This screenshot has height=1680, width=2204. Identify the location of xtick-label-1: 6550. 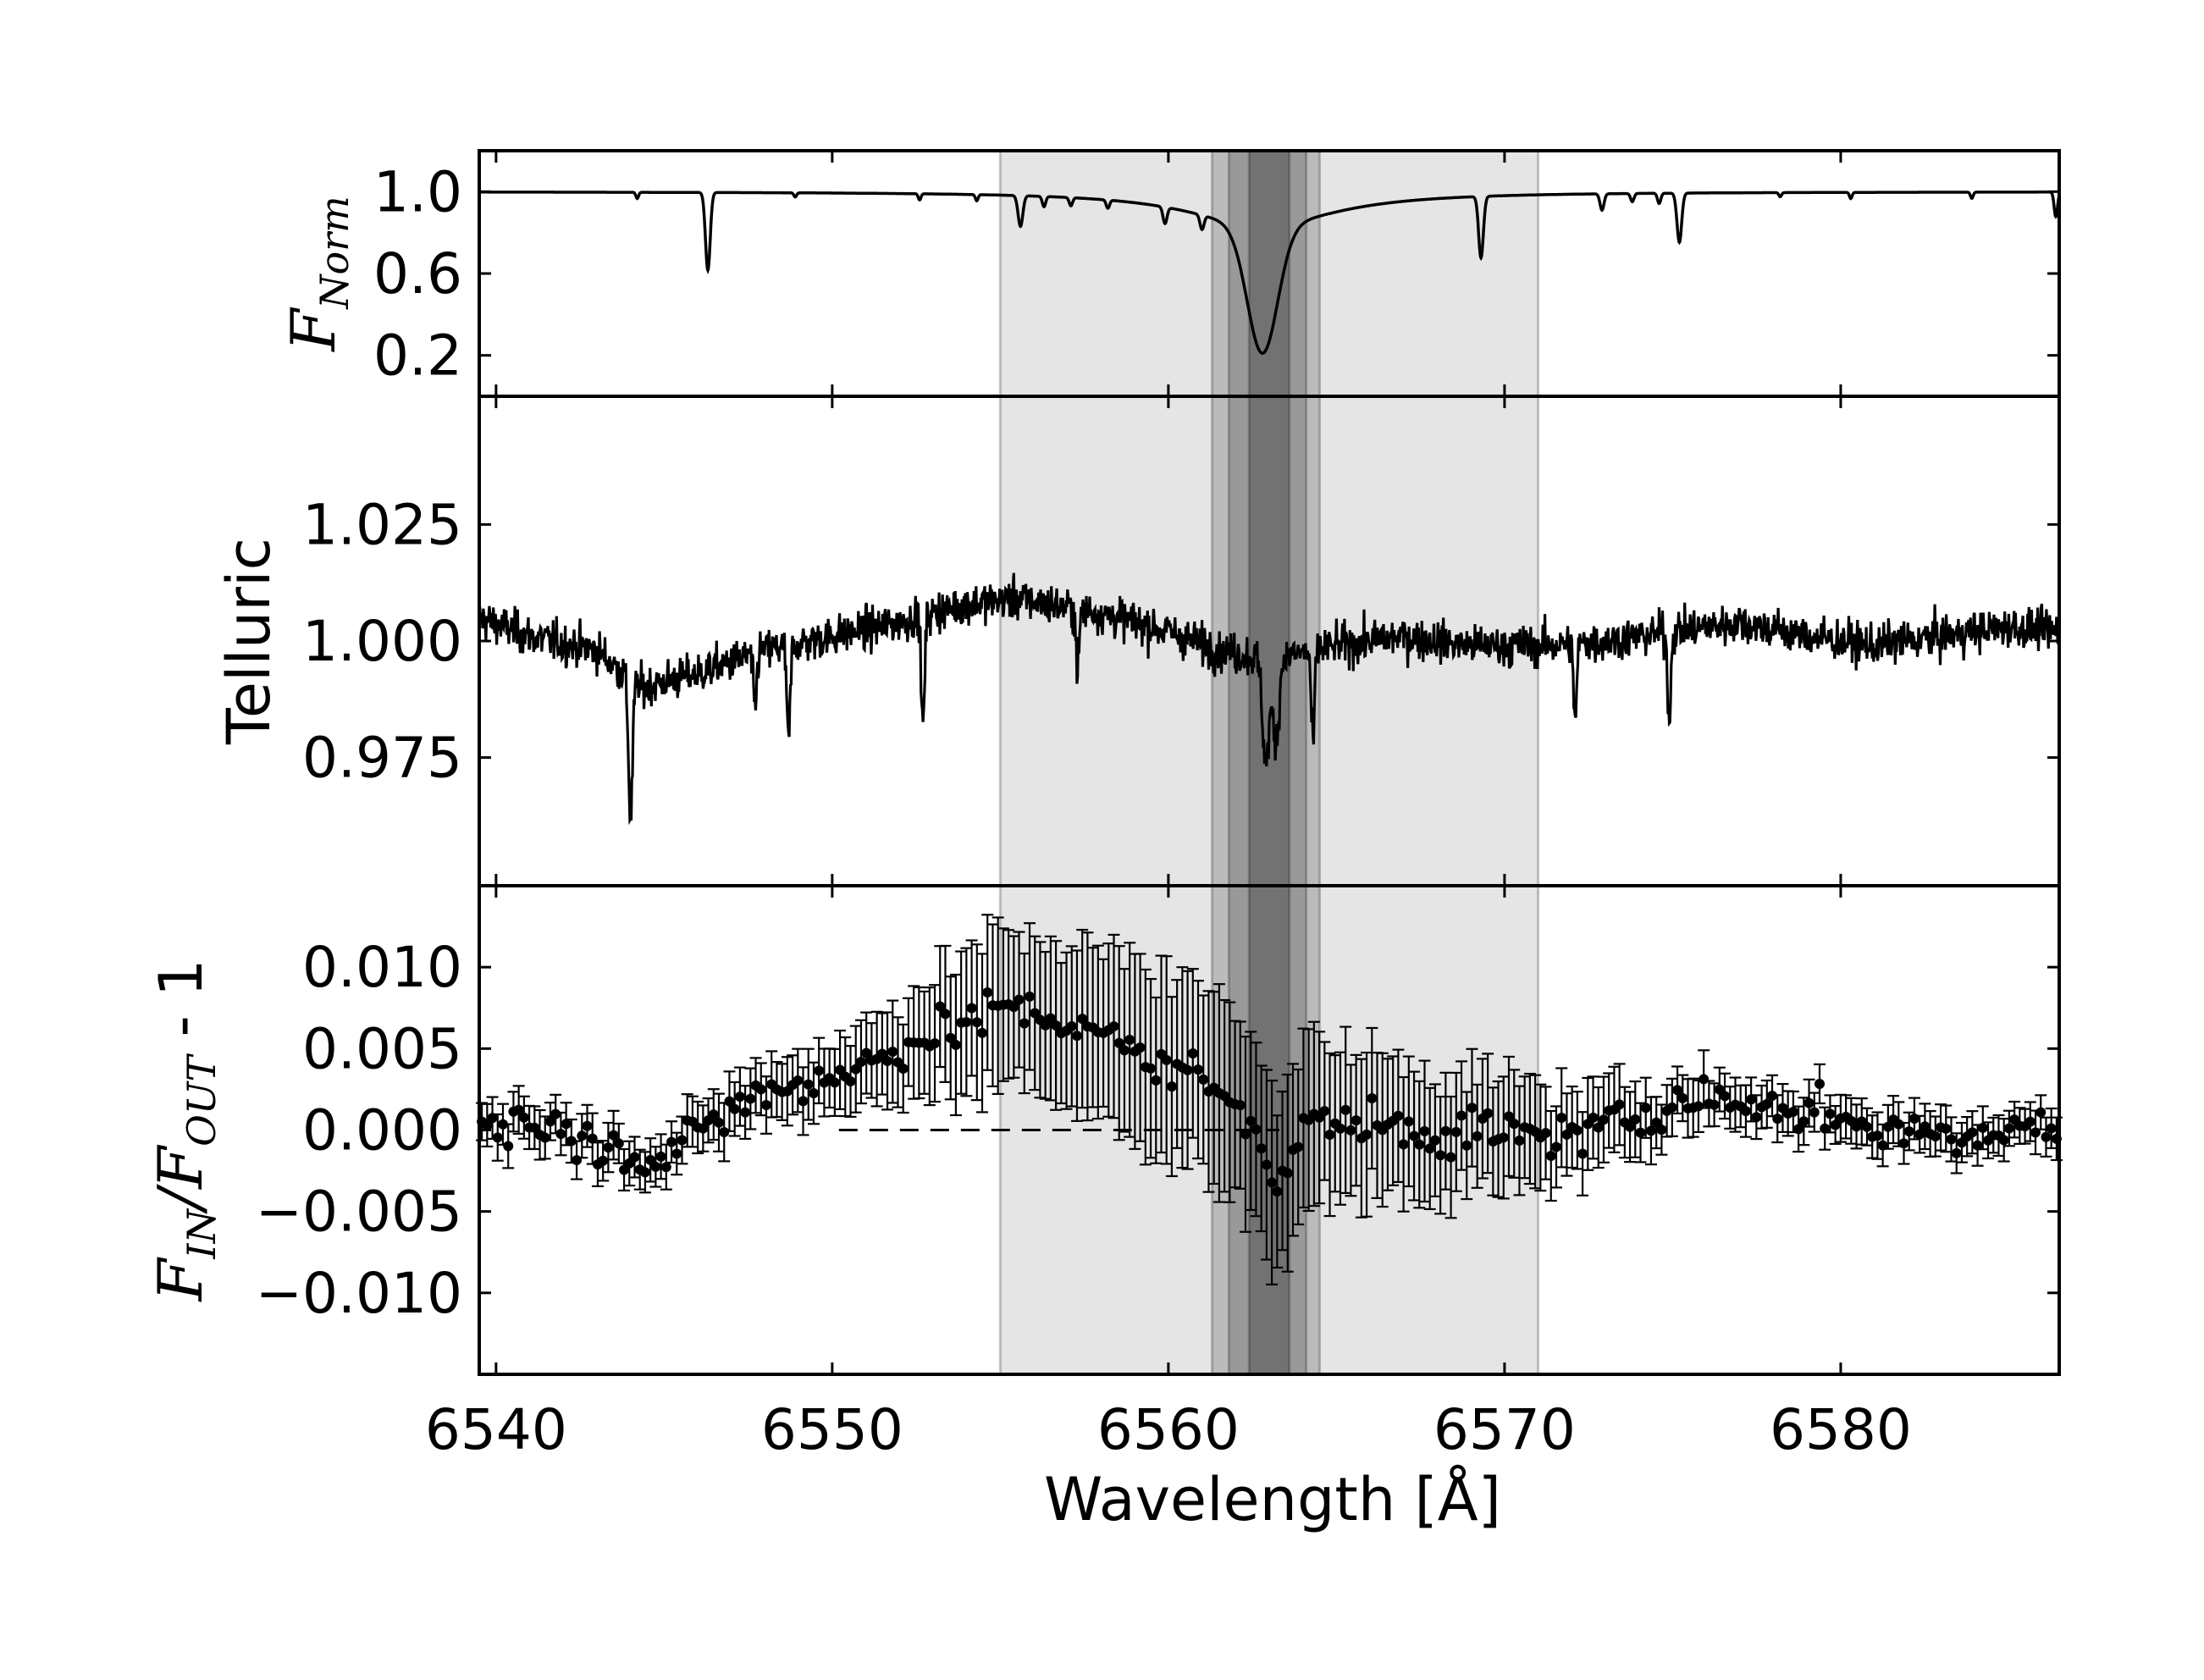
(832, 1429).